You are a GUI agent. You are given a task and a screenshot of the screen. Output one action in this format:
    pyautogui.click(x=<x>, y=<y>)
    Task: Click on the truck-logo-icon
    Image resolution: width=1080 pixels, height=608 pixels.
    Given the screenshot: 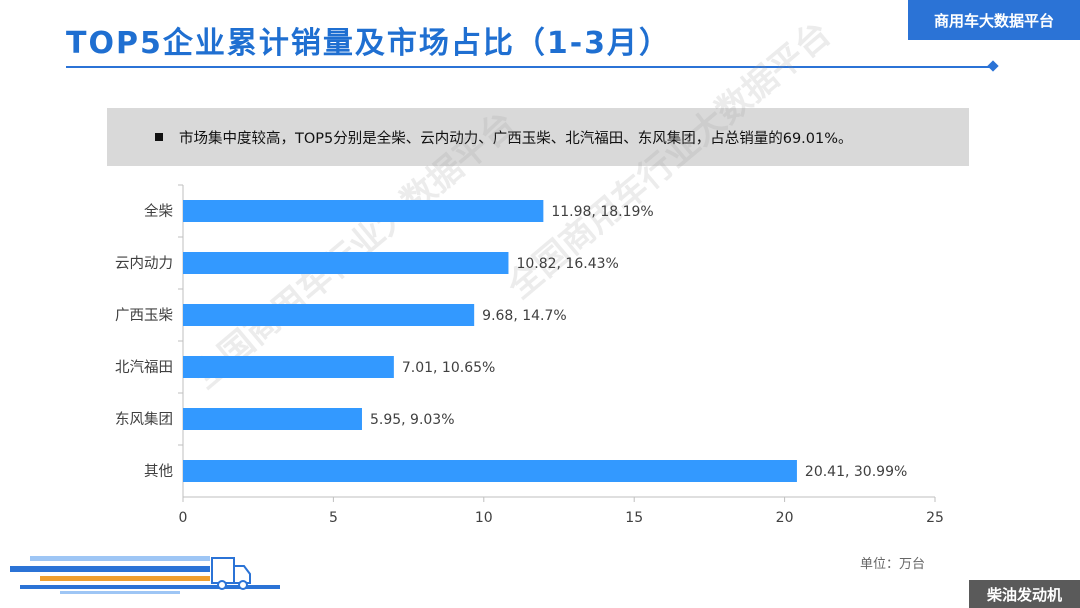 What is the action you would take?
    pyautogui.click(x=145, y=575)
    